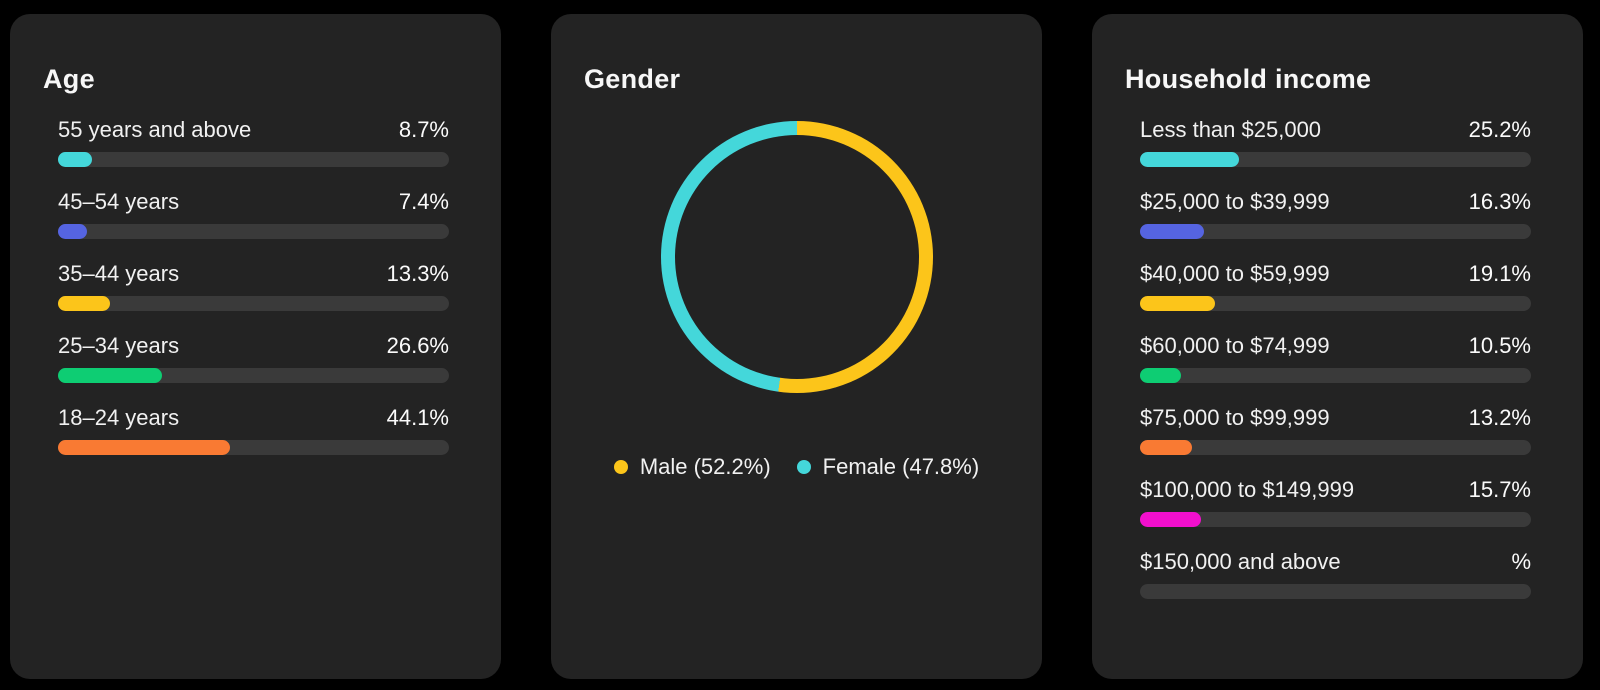  What do you see at coordinates (901, 466) in the screenshot?
I see `legend-label-female: Female (47.8%)` at bounding box center [901, 466].